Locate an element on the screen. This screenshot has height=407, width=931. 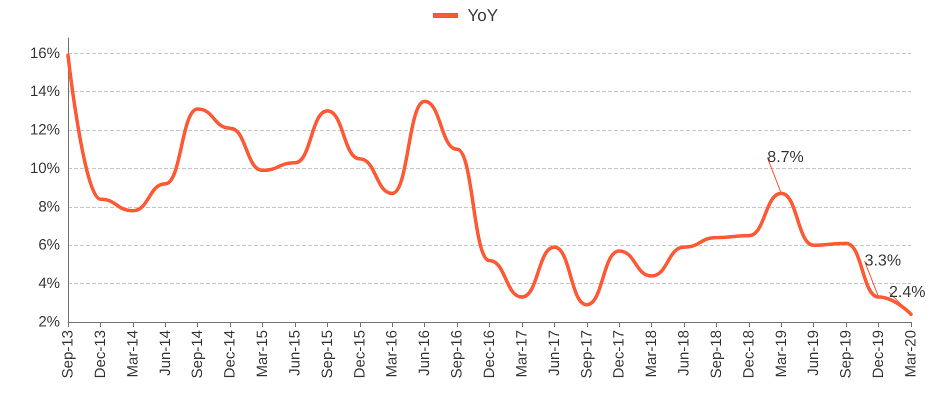
data-label: 3.3% is located at coordinates (883, 261).